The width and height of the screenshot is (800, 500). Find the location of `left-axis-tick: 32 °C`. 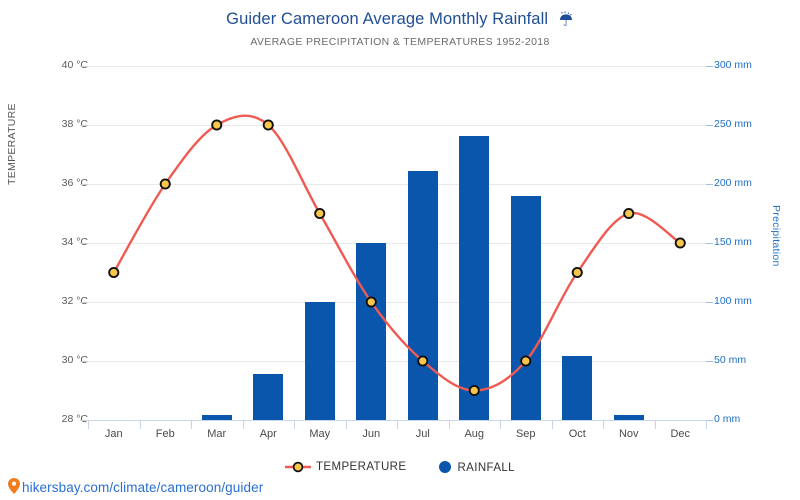

left-axis-tick: 32 °C is located at coordinates (74, 301).